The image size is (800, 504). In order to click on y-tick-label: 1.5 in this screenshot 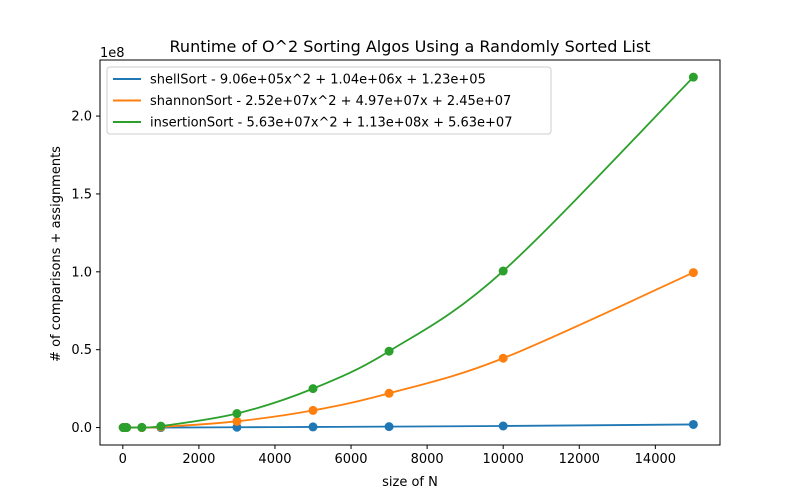, I will do `click(81, 194)`.